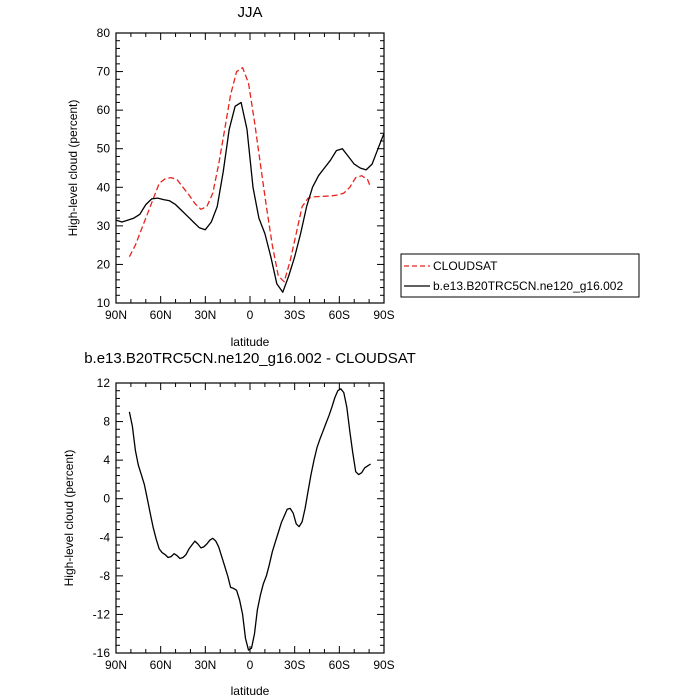 This screenshot has height=700, width=700. Describe the element at coordinates (520, 275) in the screenshot. I see `legend: CLOUDSAT b.e13.B20TRC5CN.ne120_g16.002` at that location.